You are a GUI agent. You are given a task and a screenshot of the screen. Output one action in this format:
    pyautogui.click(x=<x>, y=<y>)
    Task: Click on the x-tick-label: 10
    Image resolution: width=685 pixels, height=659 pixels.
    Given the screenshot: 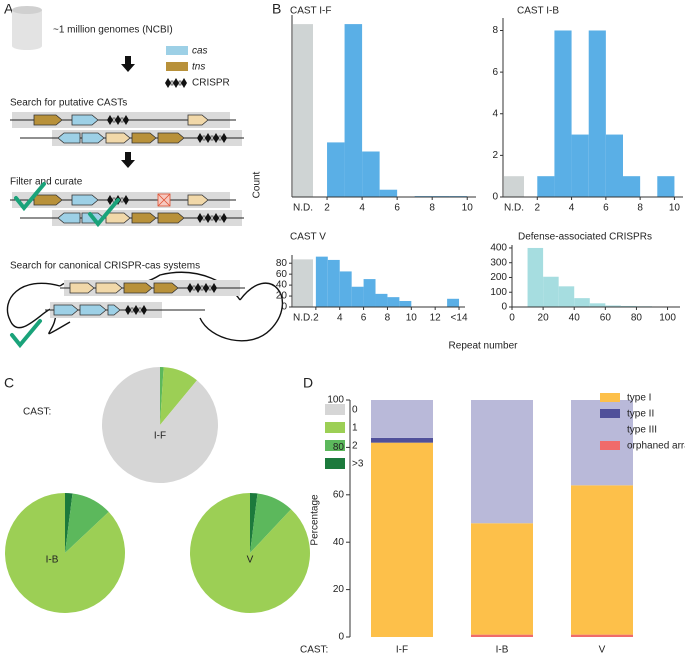 What is the action you would take?
    pyautogui.click(x=675, y=208)
    